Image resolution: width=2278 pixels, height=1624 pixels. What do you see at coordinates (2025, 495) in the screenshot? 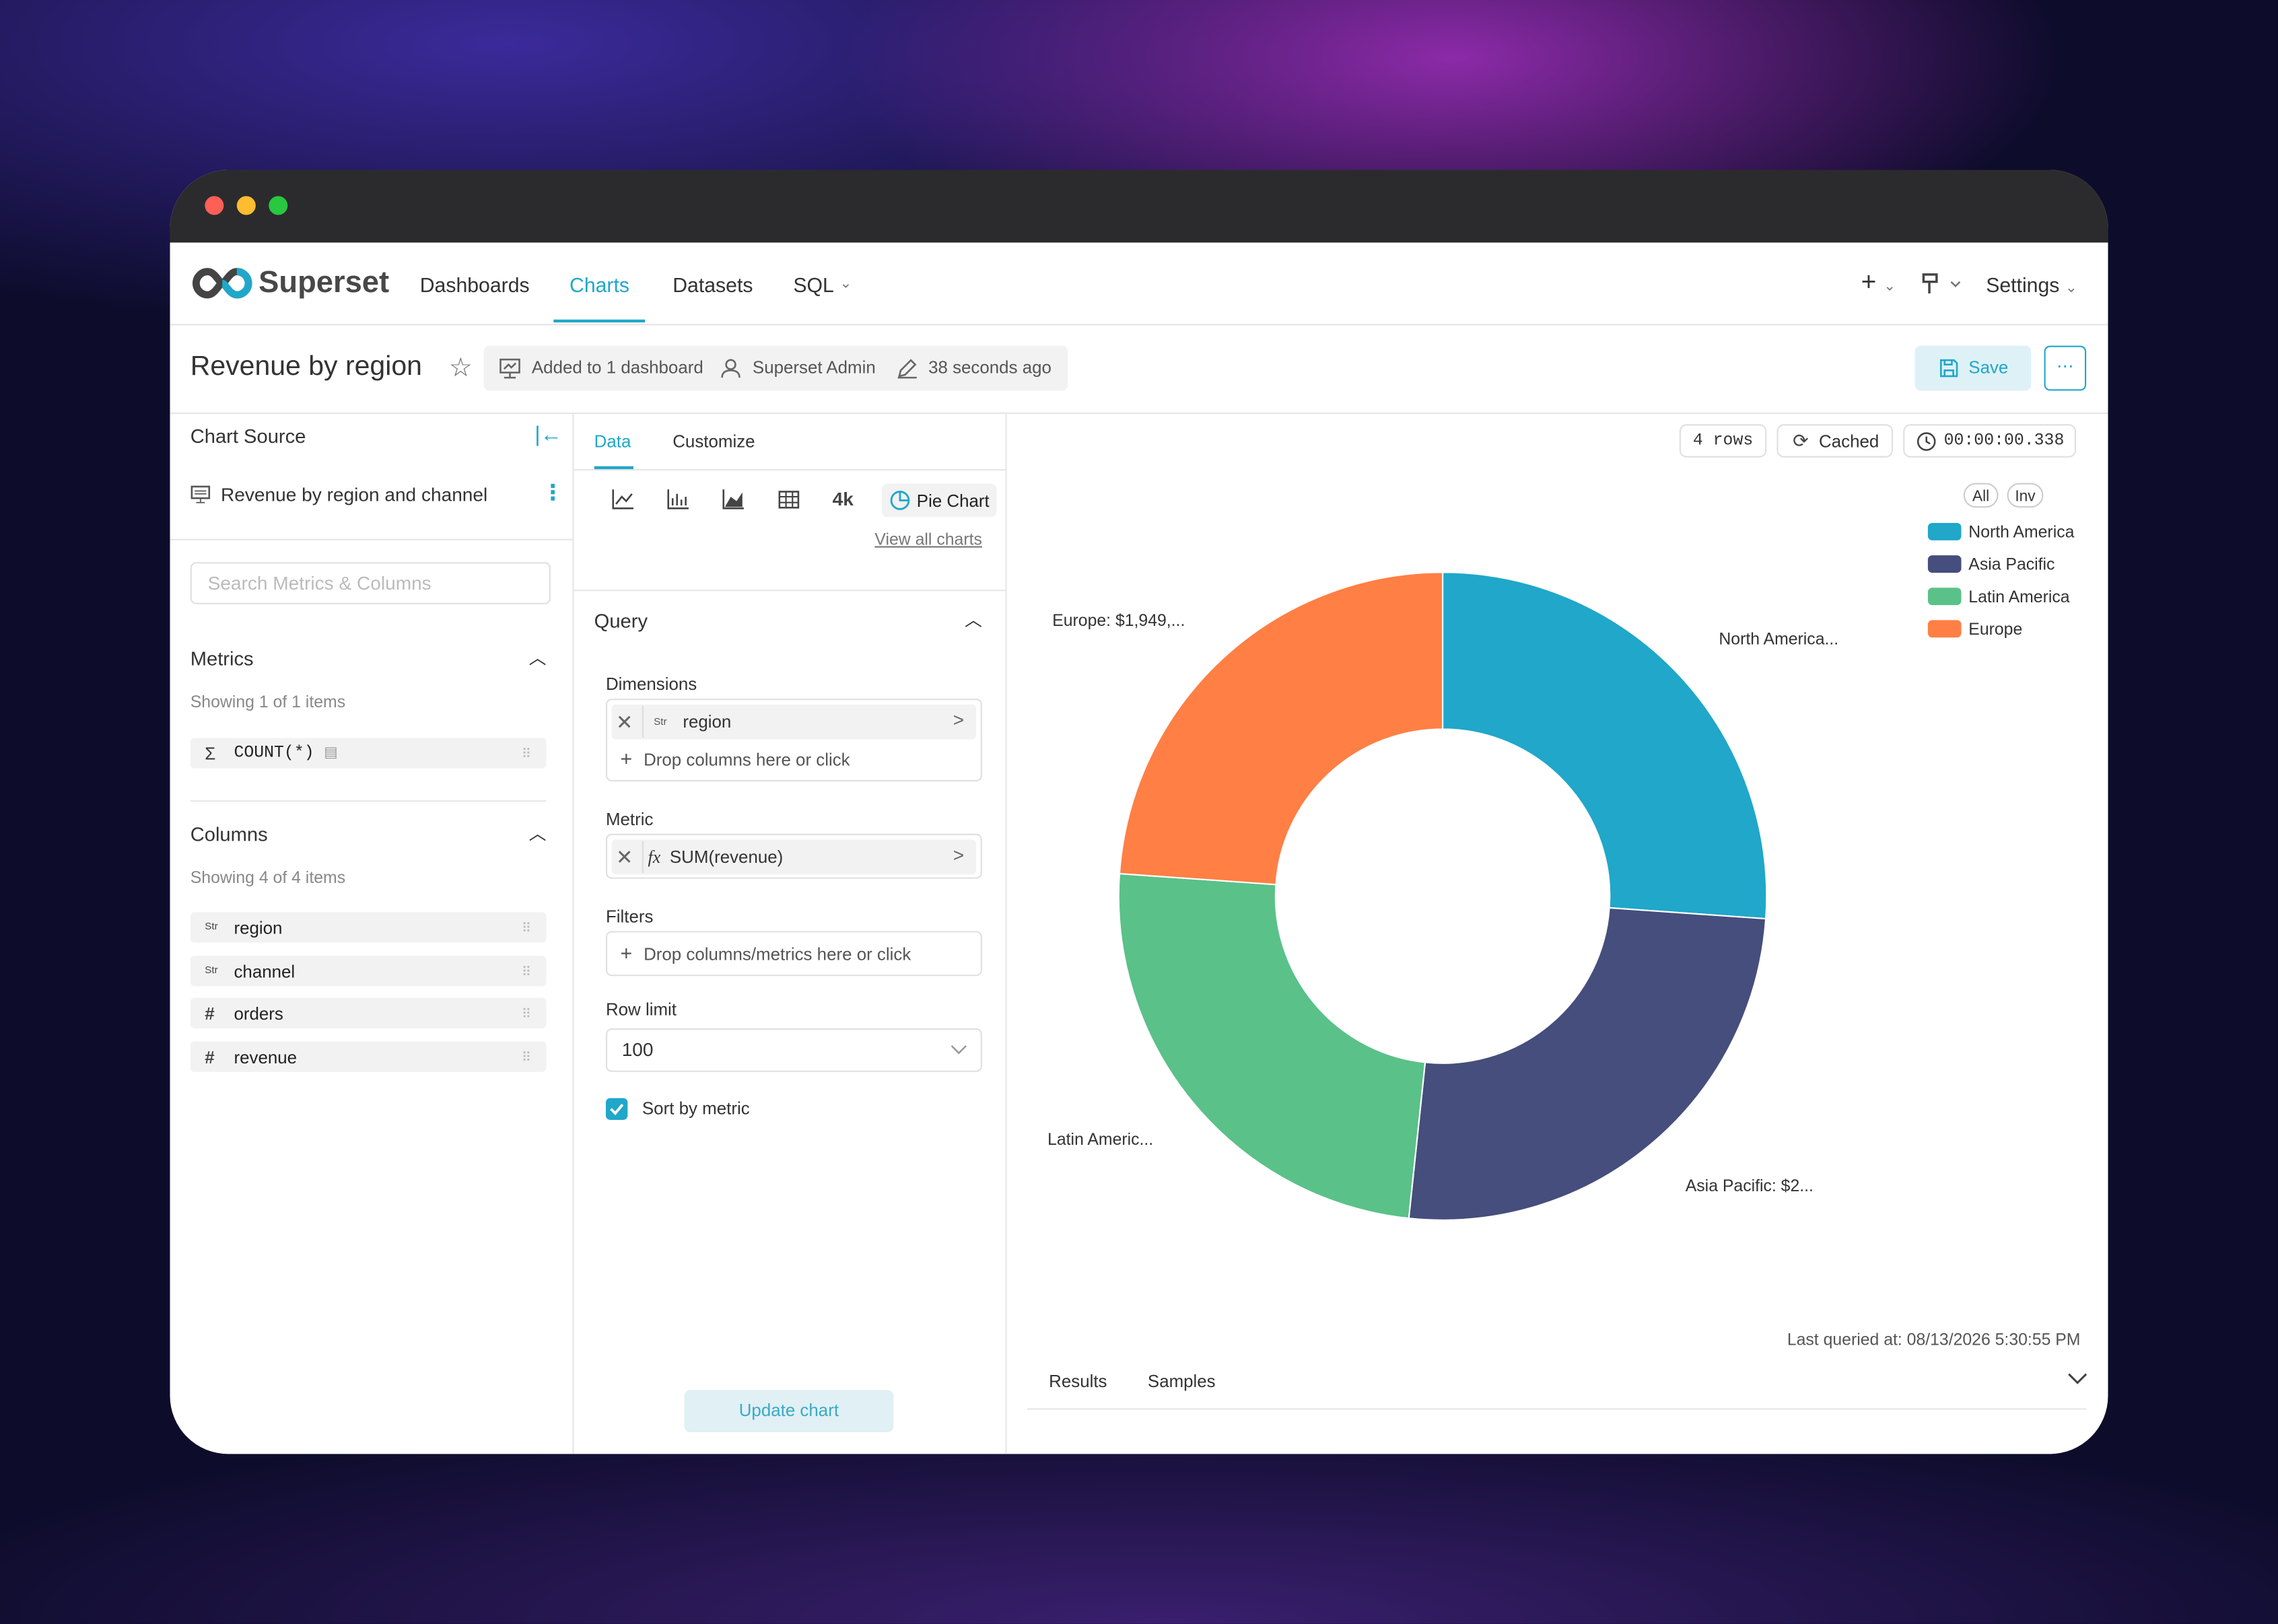
I see `legend-inv-button` at bounding box center [2025, 495].